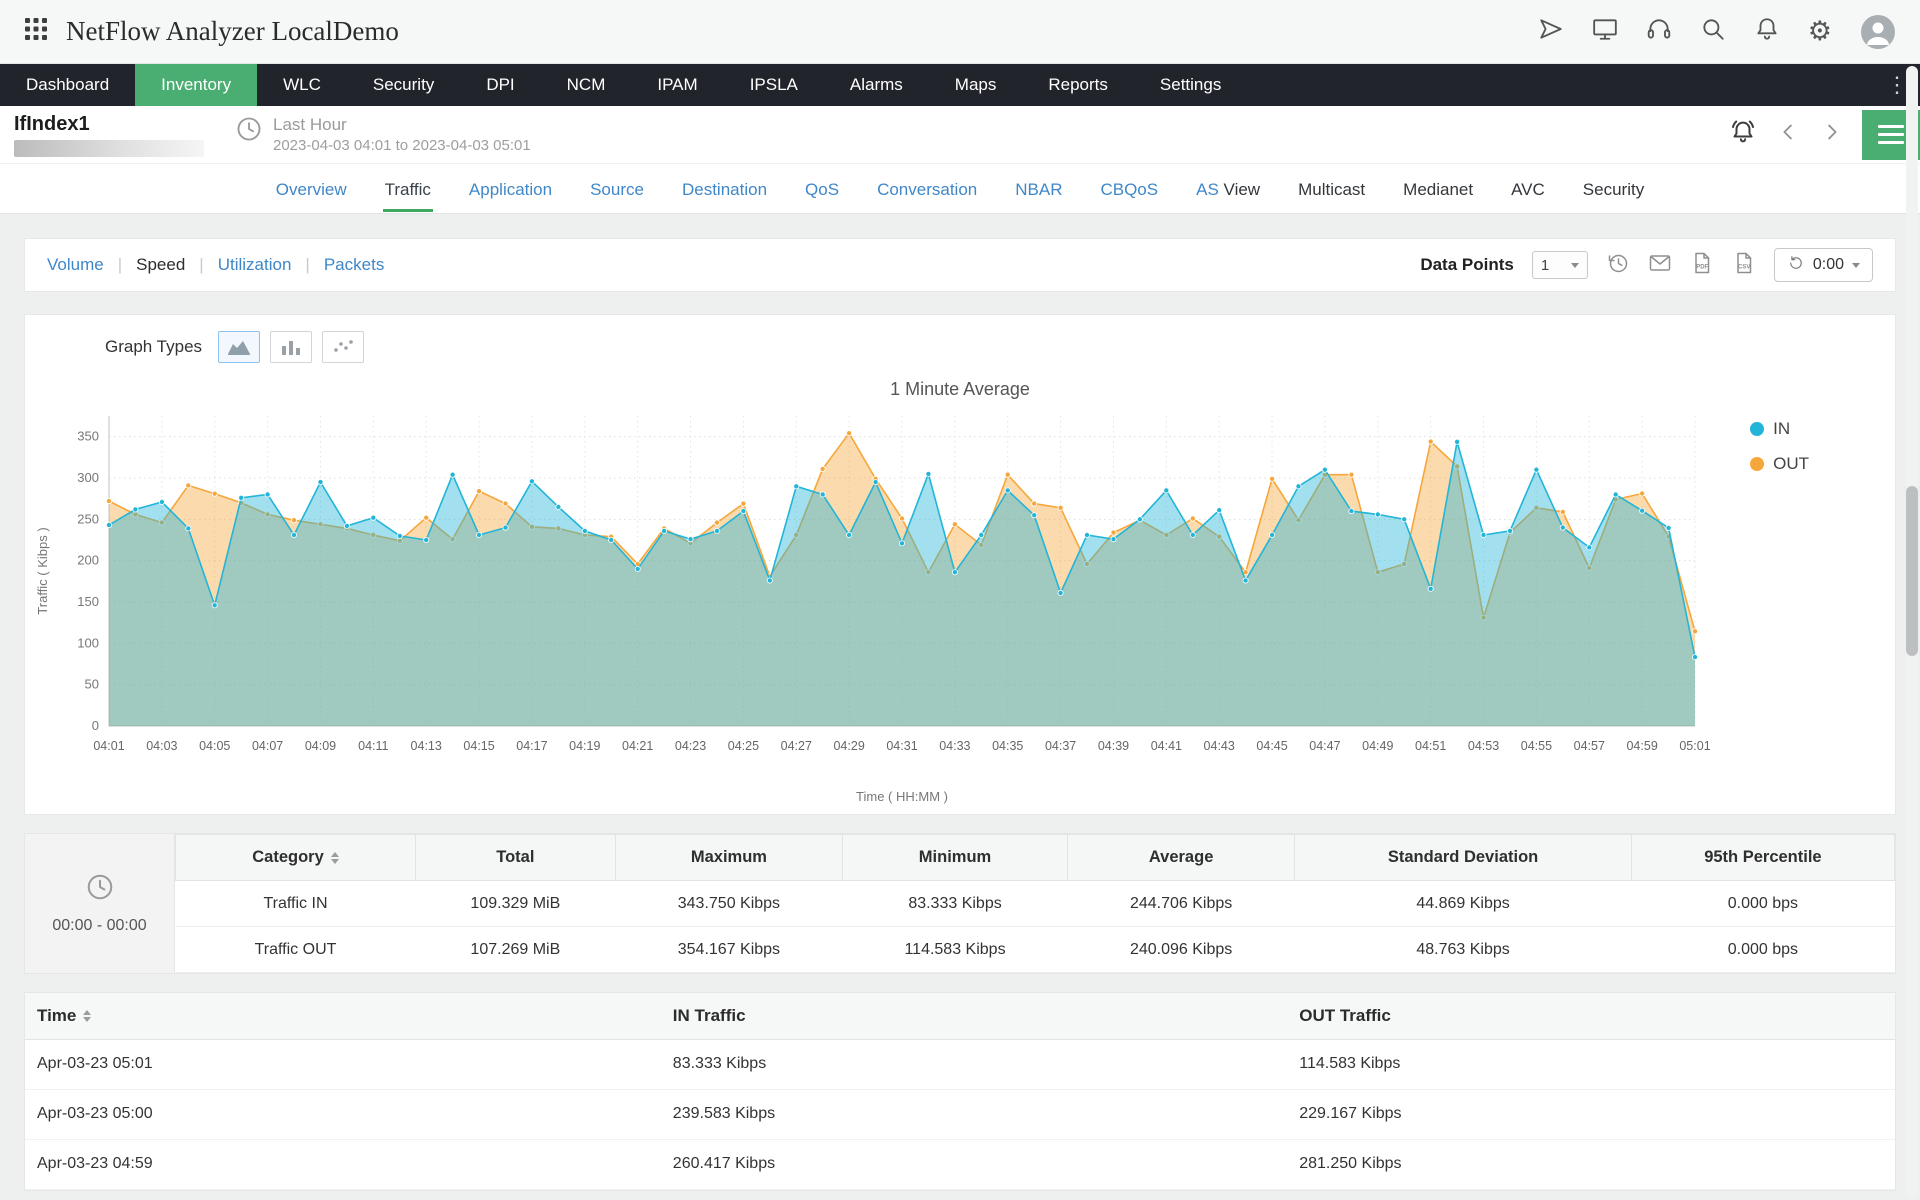  I want to click on cell-total: 109.329 MiB, so click(515, 903).